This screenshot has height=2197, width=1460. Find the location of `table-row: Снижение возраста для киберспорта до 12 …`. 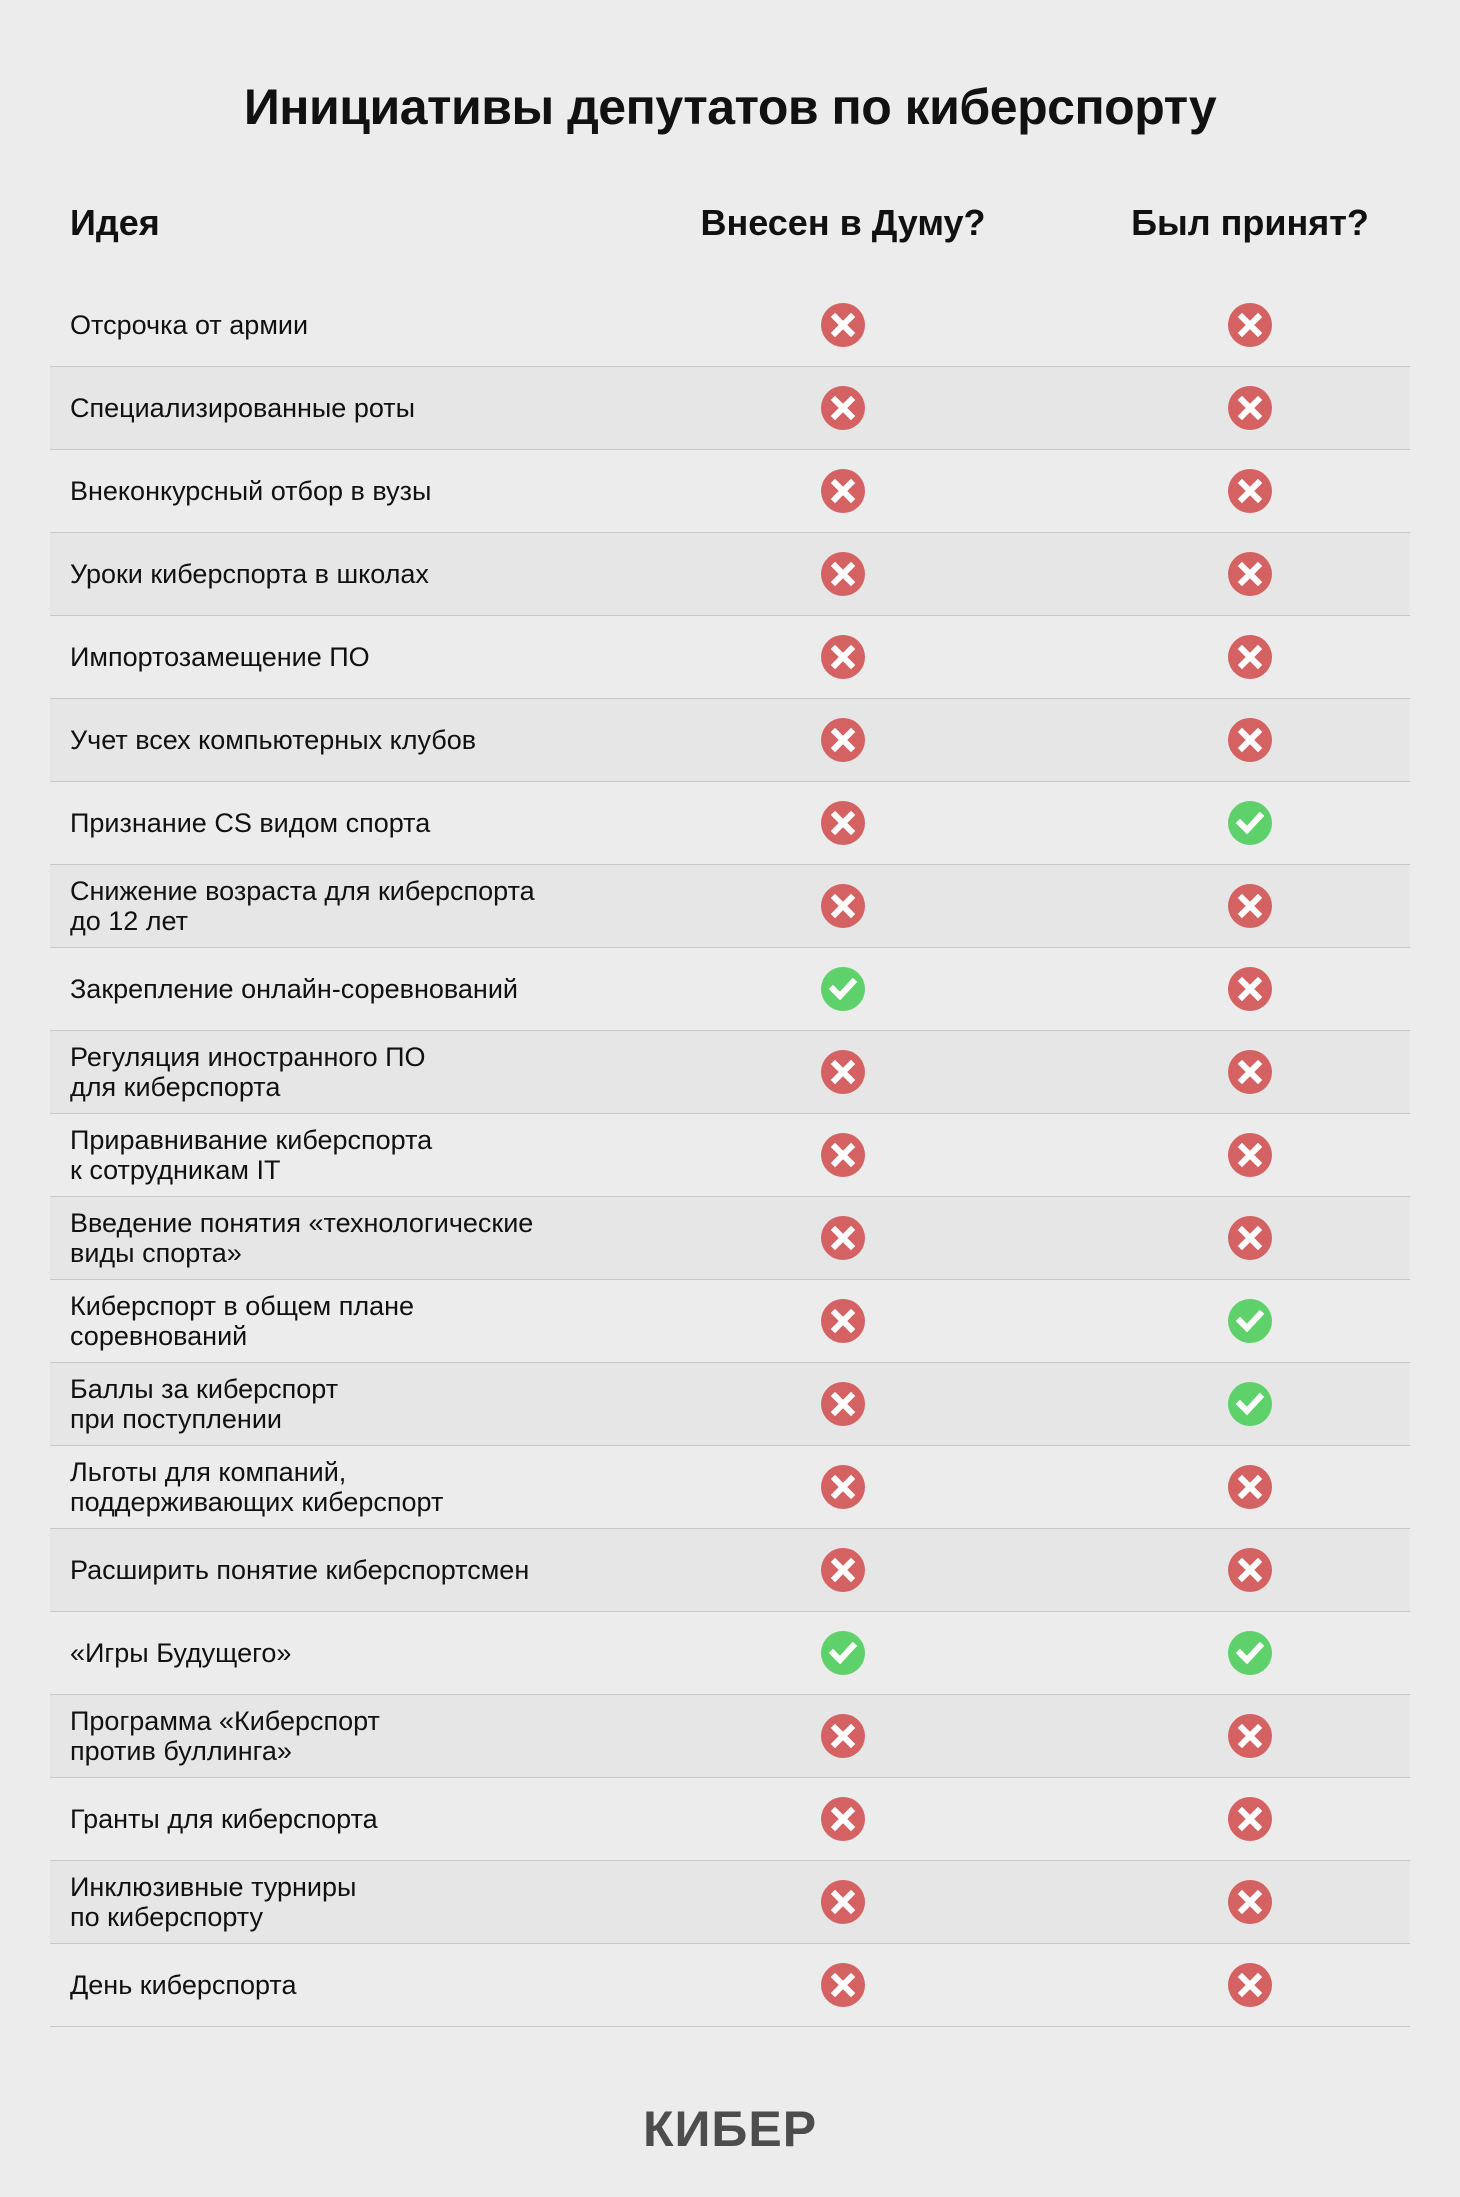

table-row: Снижение возраста для киберспорта до 12 … is located at coordinates (730, 906).